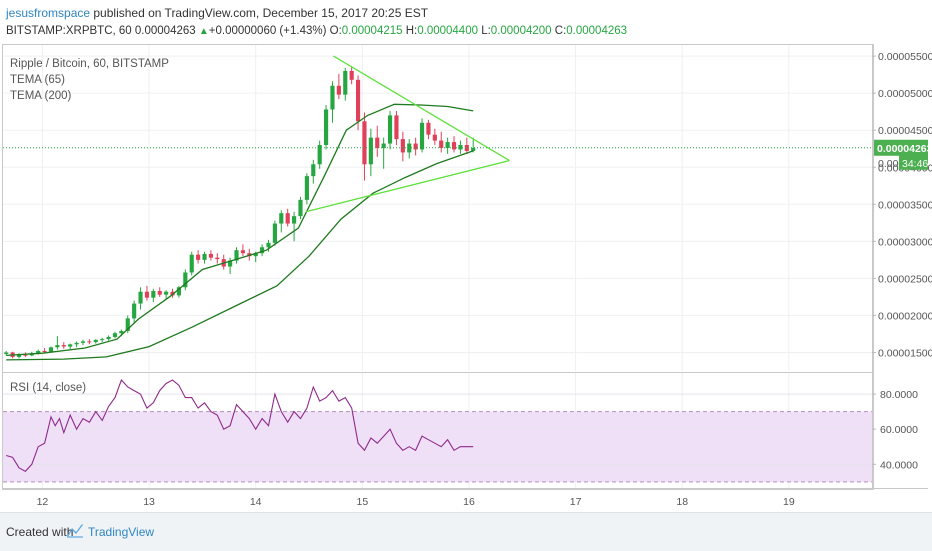  I want to click on open-label: O:, so click(335, 31).